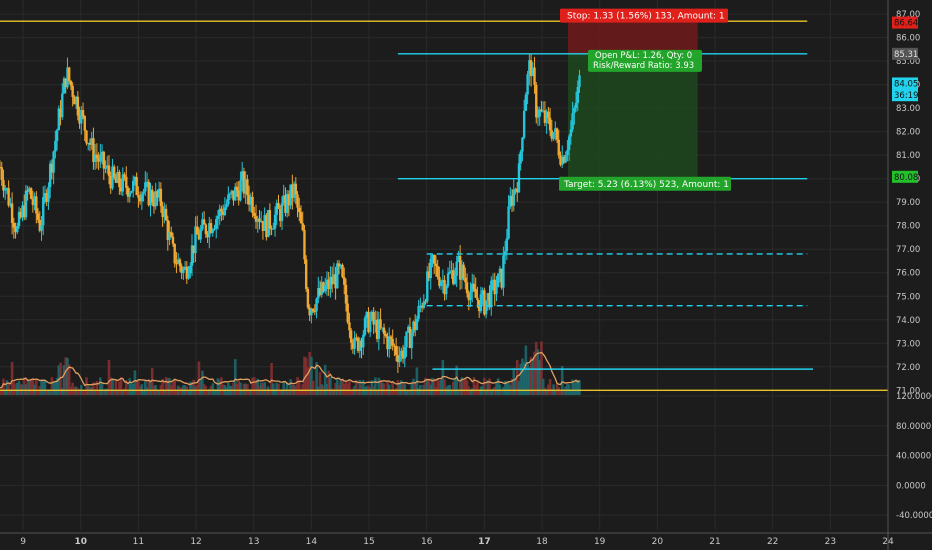  I want to click on price-tick-label: 73.00, so click(908, 344).